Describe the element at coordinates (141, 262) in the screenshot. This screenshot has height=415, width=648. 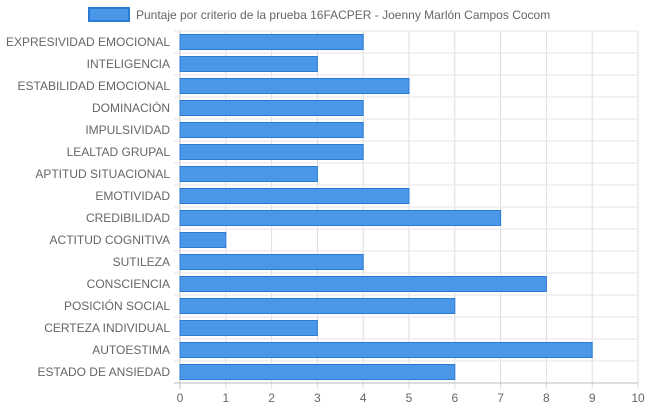
I see `y-tick-label: SUTILEZA` at that location.